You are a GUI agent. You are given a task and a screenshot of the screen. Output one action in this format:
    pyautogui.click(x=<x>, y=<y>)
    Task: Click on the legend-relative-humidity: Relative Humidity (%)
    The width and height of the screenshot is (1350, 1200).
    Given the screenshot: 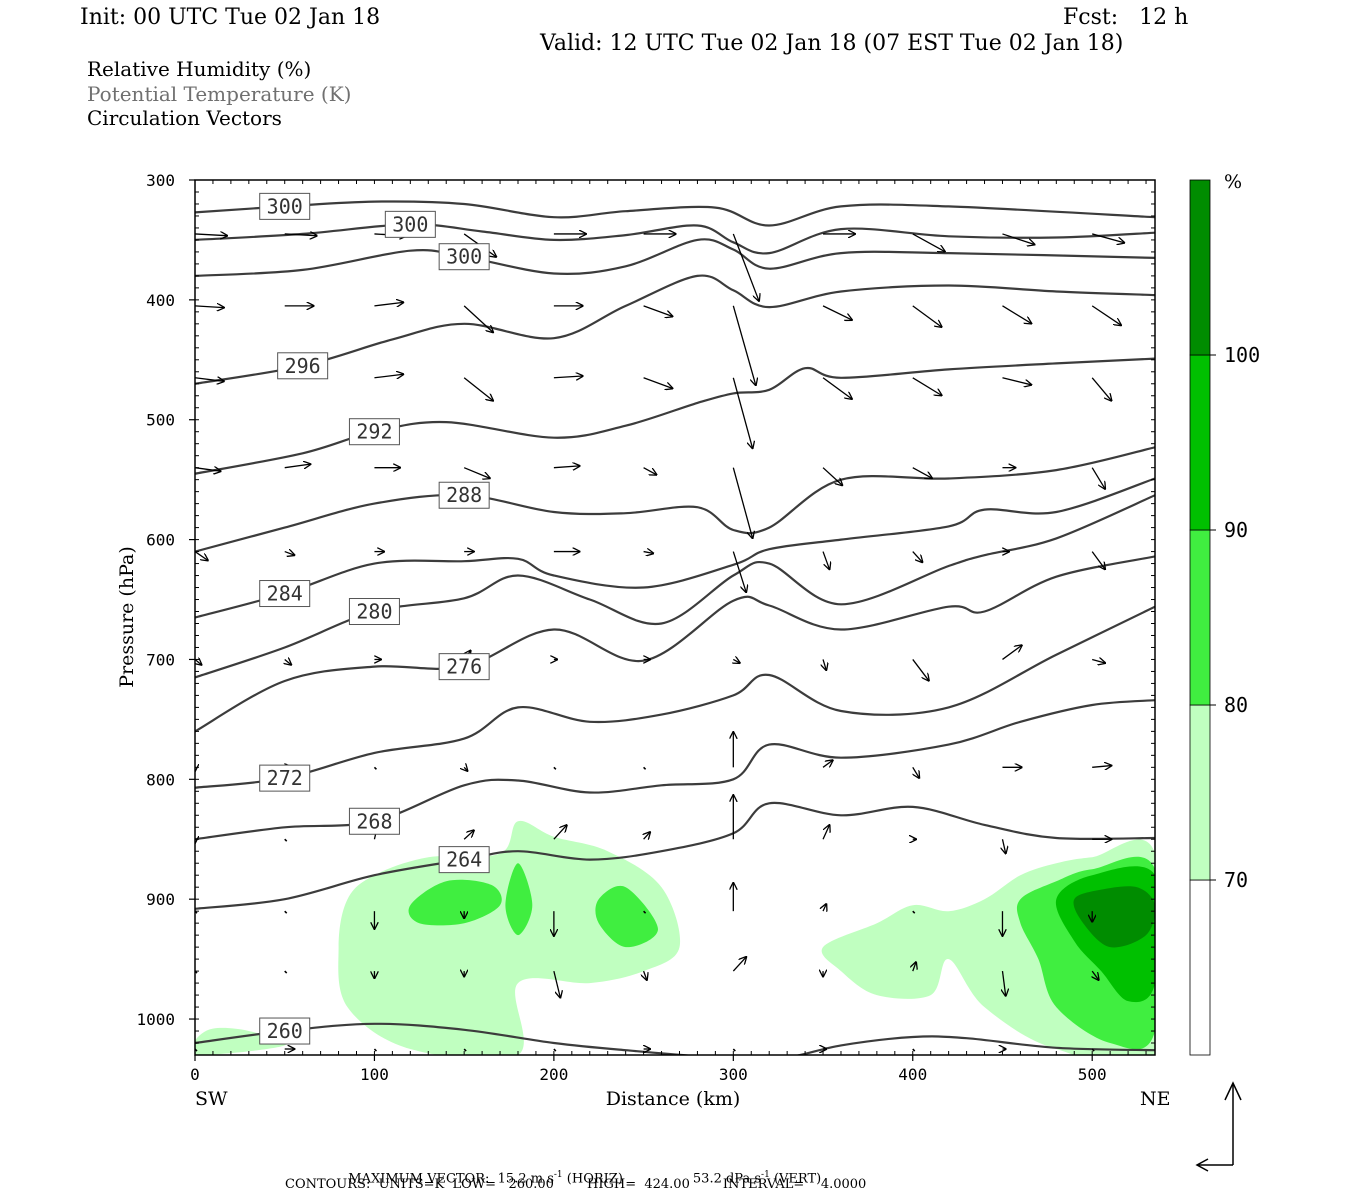 What is the action you would take?
    pyautogui.click(x=199, y=69)
    